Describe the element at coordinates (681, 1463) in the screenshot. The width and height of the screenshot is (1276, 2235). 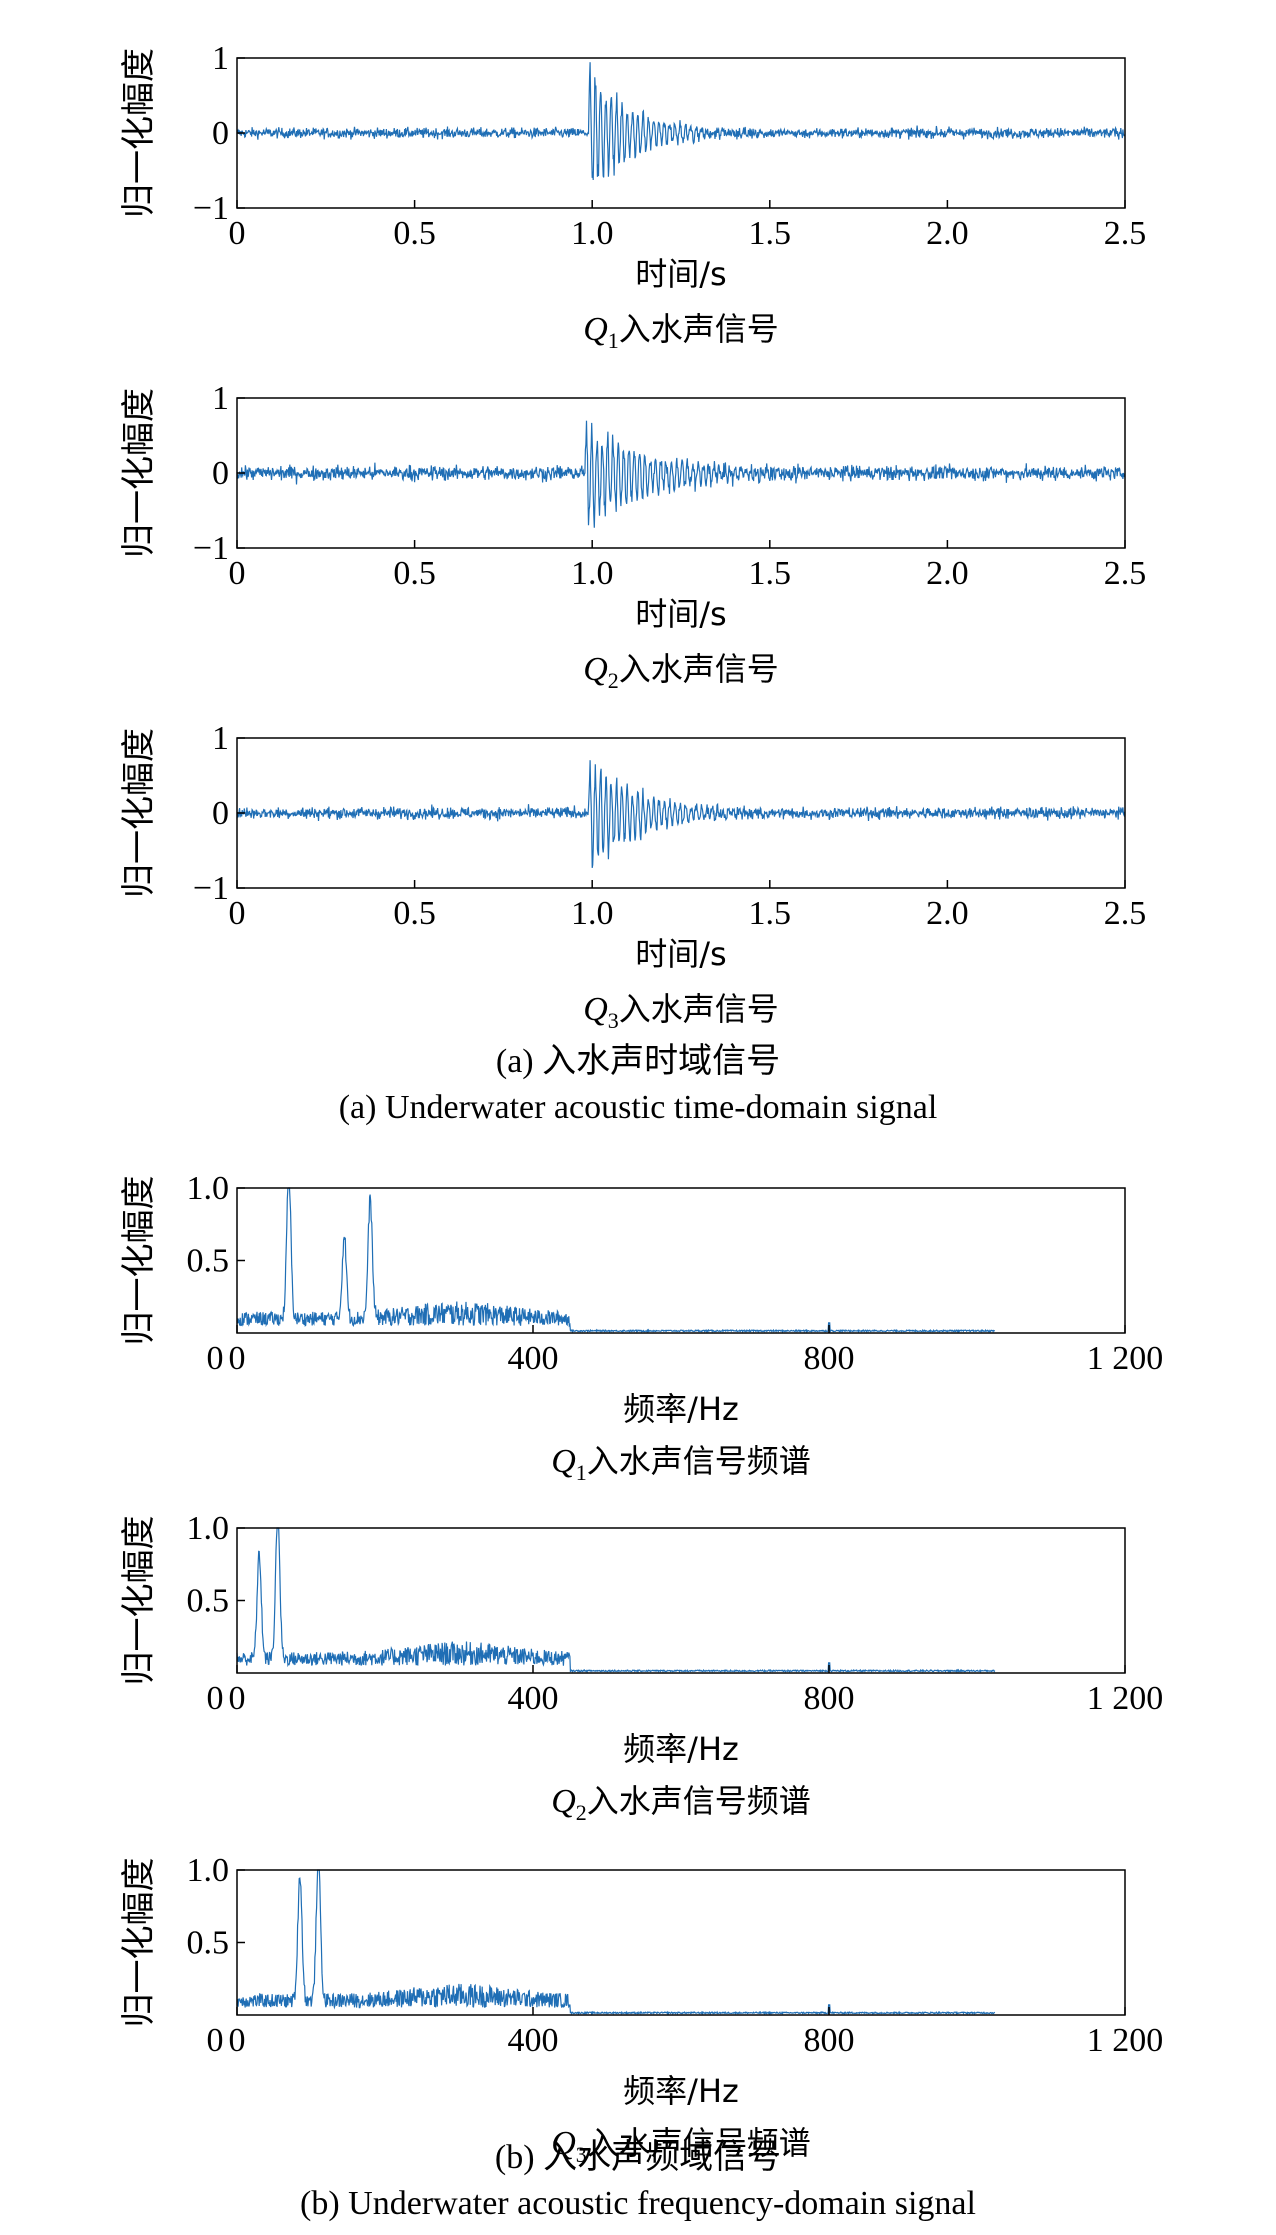
I see `panel-caption: Q1入水声信号频谱` at that location.